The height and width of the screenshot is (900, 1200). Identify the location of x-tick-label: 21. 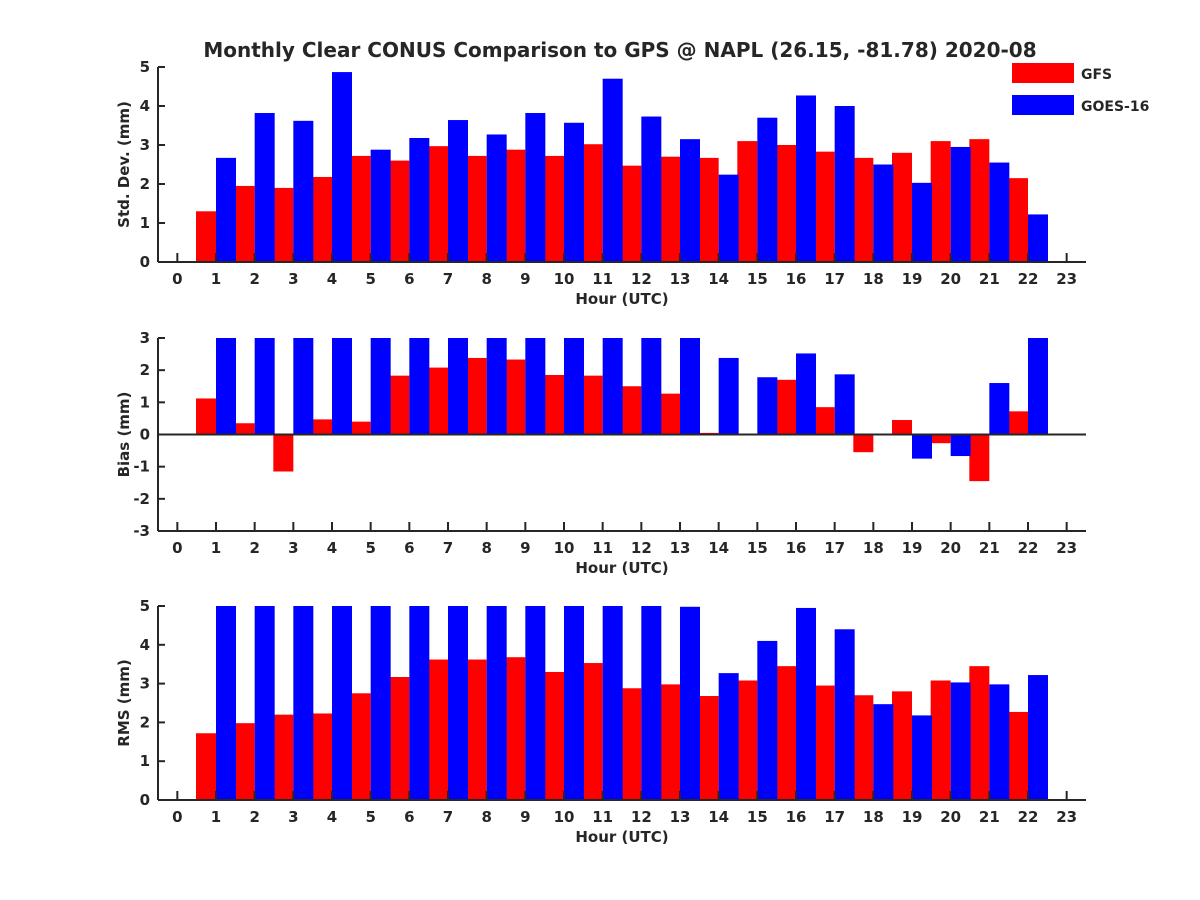
(989, 817).